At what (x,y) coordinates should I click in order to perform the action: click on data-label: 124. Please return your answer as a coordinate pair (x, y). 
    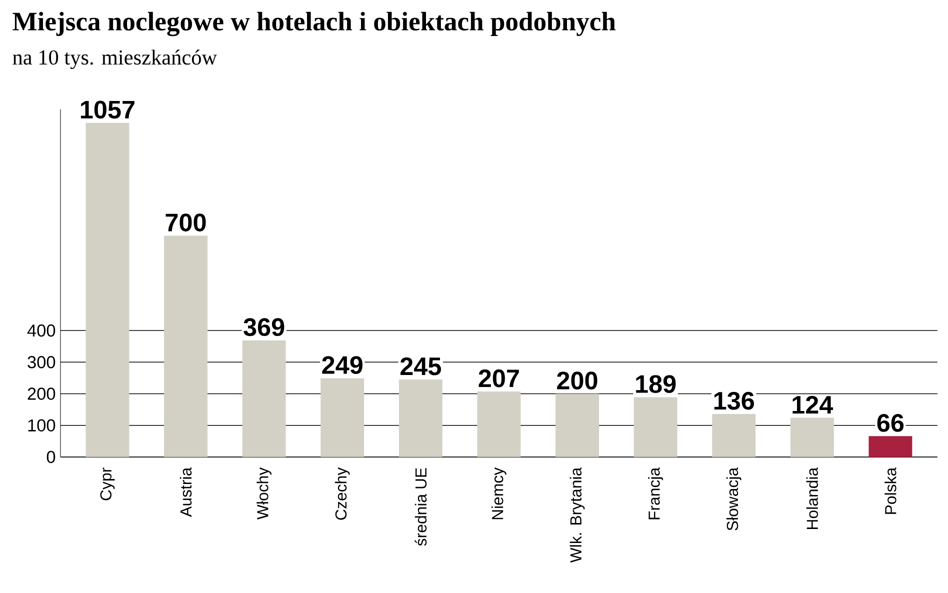
    Looking at the image, I should click on (813, 405).